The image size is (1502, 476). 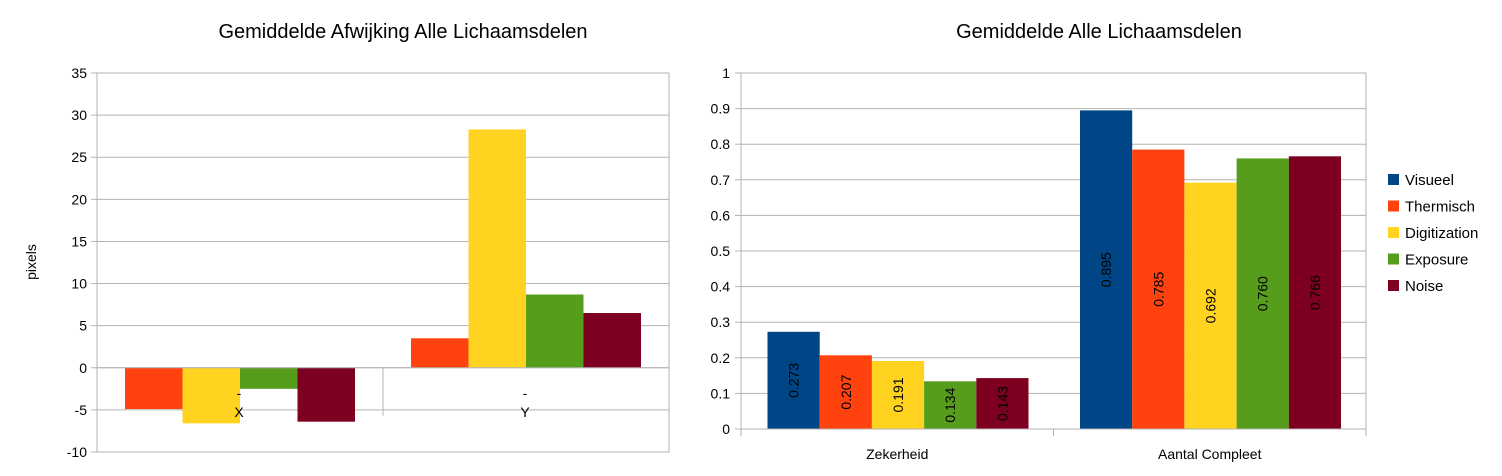 What do you see at coordinates (721, 322) in the screenshot?
I see `right-y-tick-label: 0.3` at bounding box center [721, 322].